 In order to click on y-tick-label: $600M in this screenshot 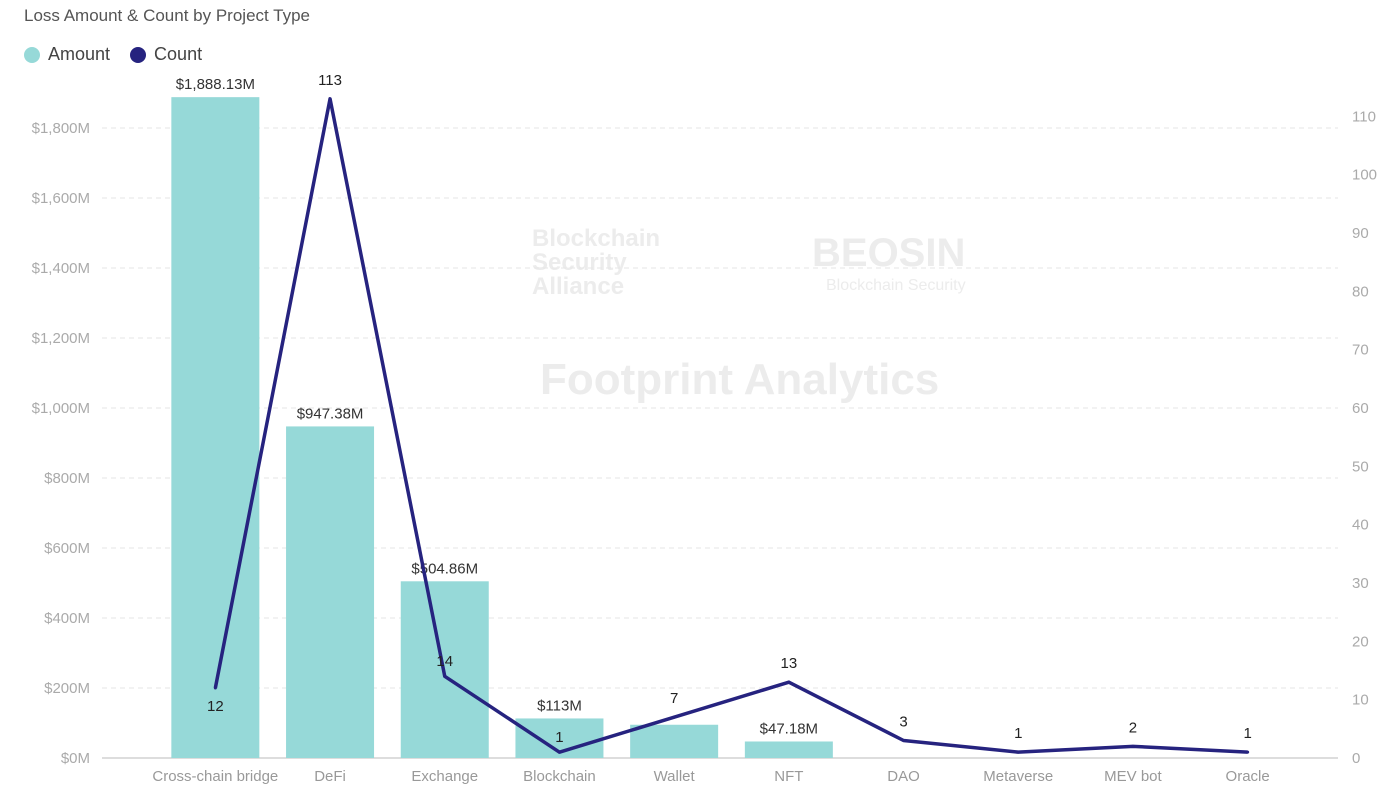, I will do `click(67, 548)`.